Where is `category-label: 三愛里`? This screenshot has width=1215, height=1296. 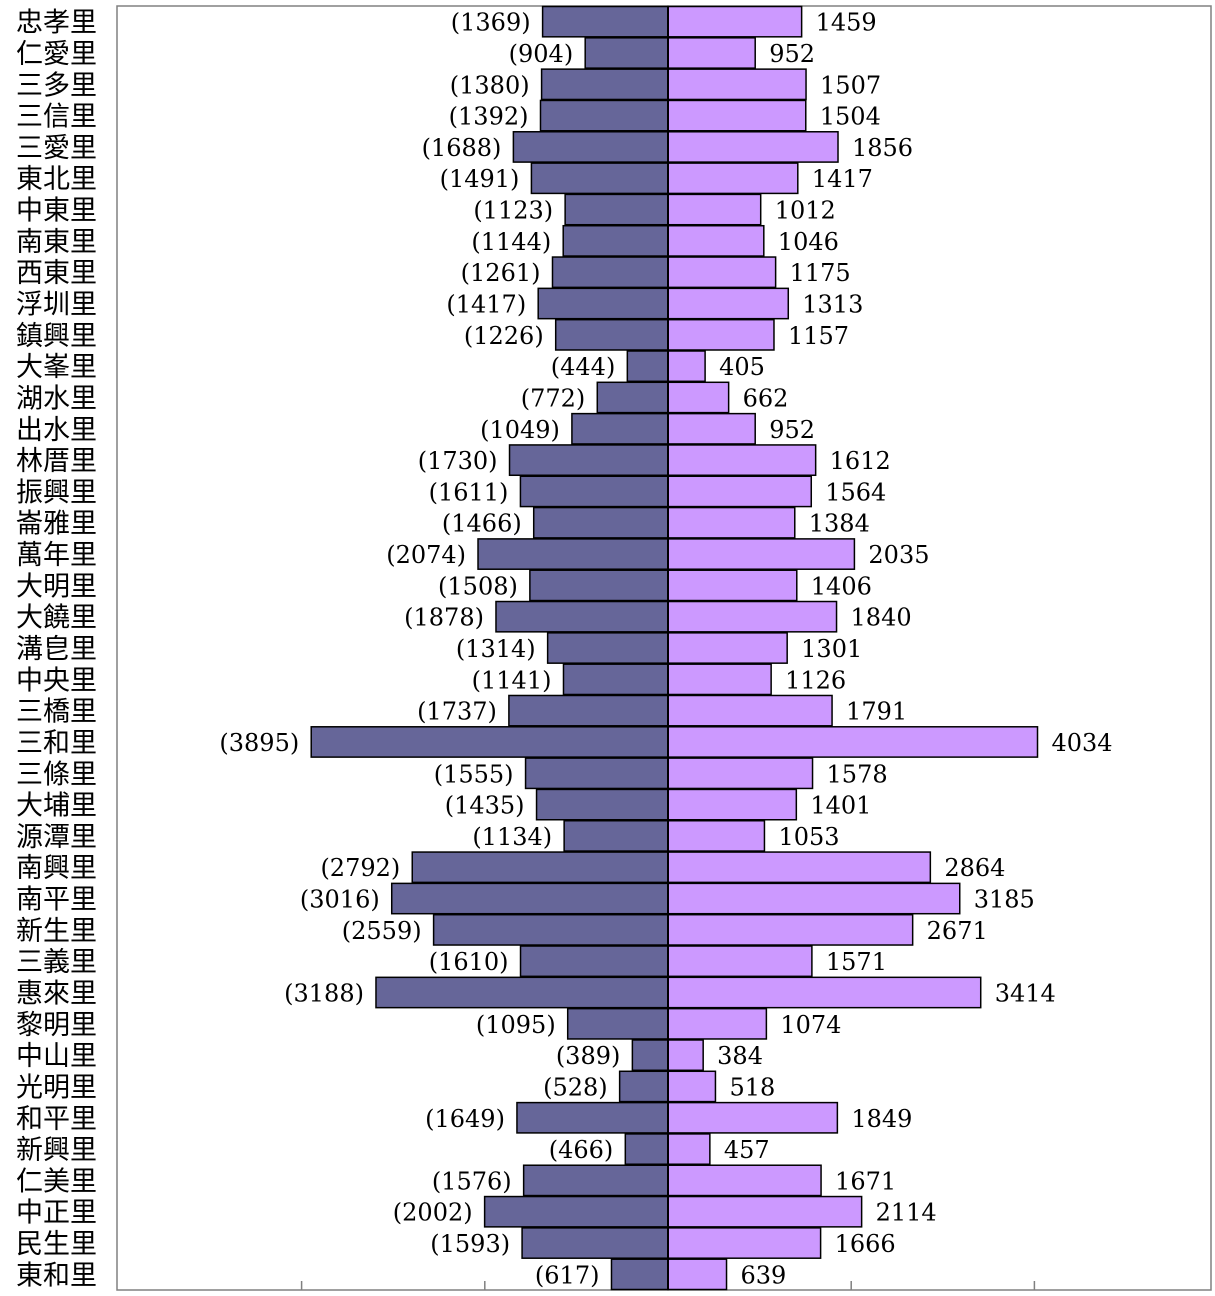
category-label: 三愛里 is located at coordinates (56, 148).